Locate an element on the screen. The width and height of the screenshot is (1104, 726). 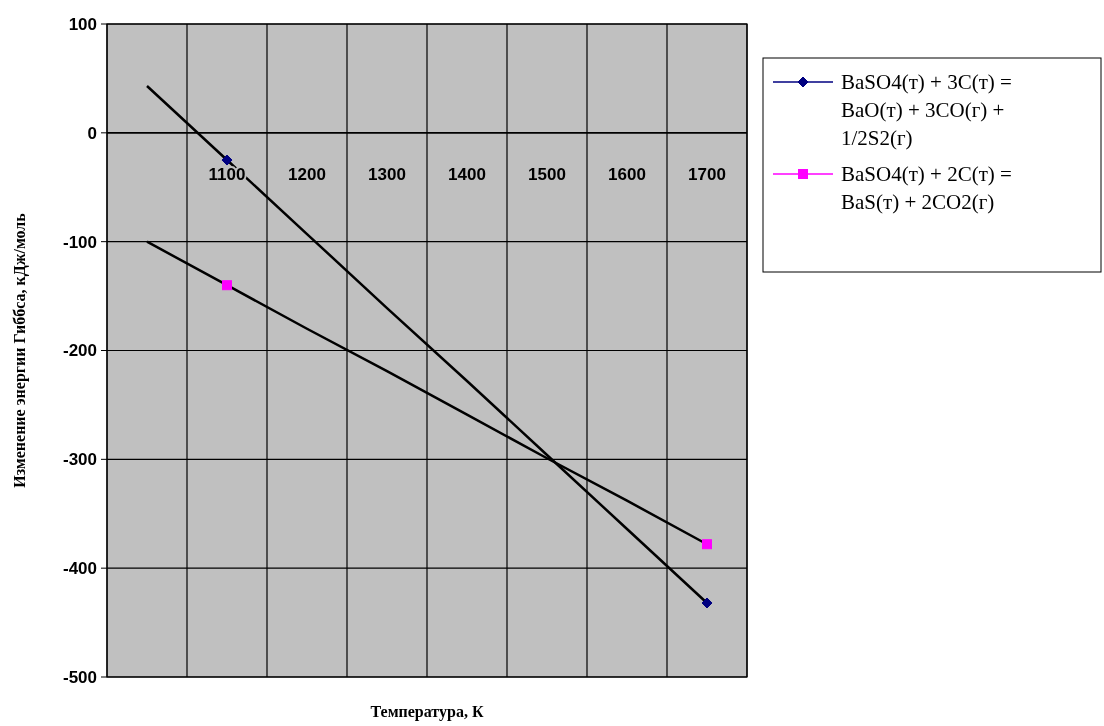
y-tick-label: -400 is located at coordinates (79, 569).